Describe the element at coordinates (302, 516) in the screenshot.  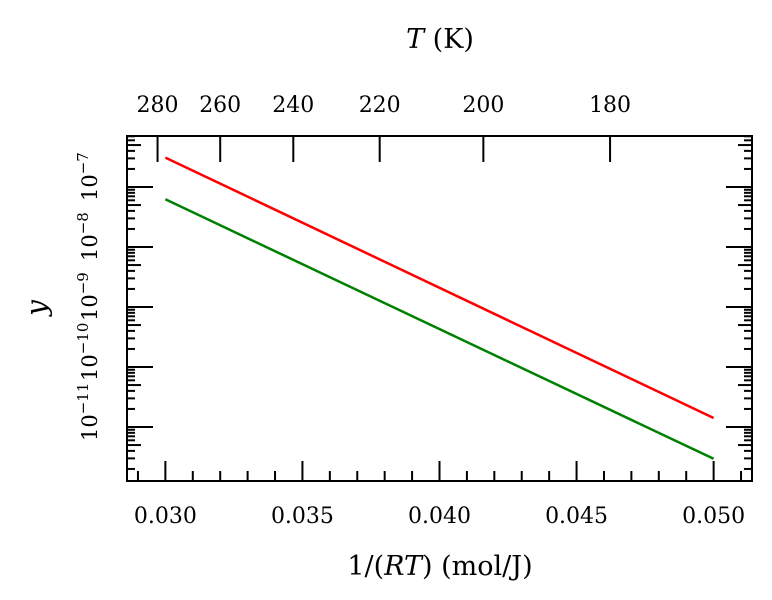
I see `x-tick-label: 0.035` at that location.